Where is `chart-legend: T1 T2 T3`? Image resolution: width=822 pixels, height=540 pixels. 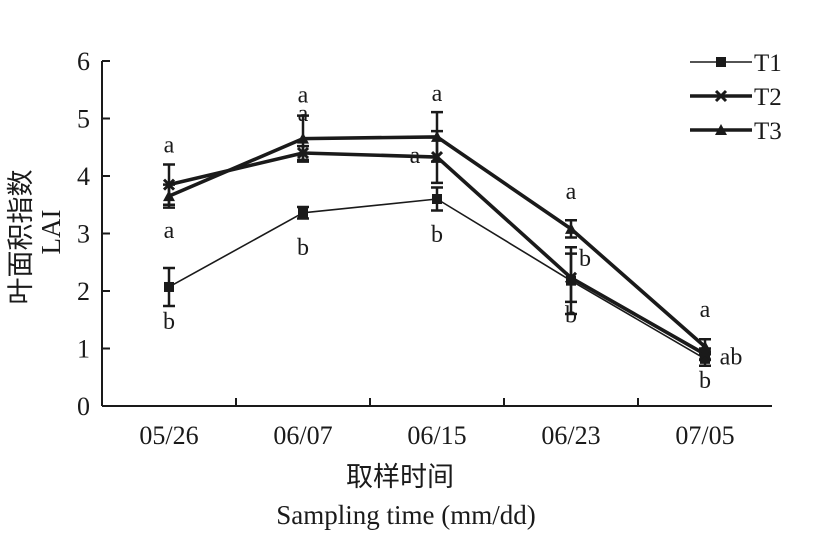 chart-legend: T1 T2 T3 is located at coordinates (736, 97).